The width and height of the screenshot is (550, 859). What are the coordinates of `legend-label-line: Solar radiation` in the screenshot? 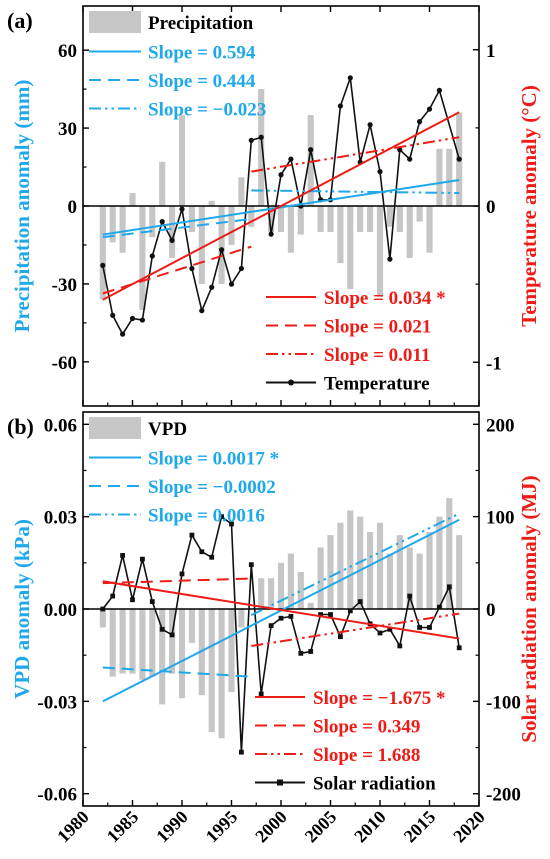 It's located at (374, 784).